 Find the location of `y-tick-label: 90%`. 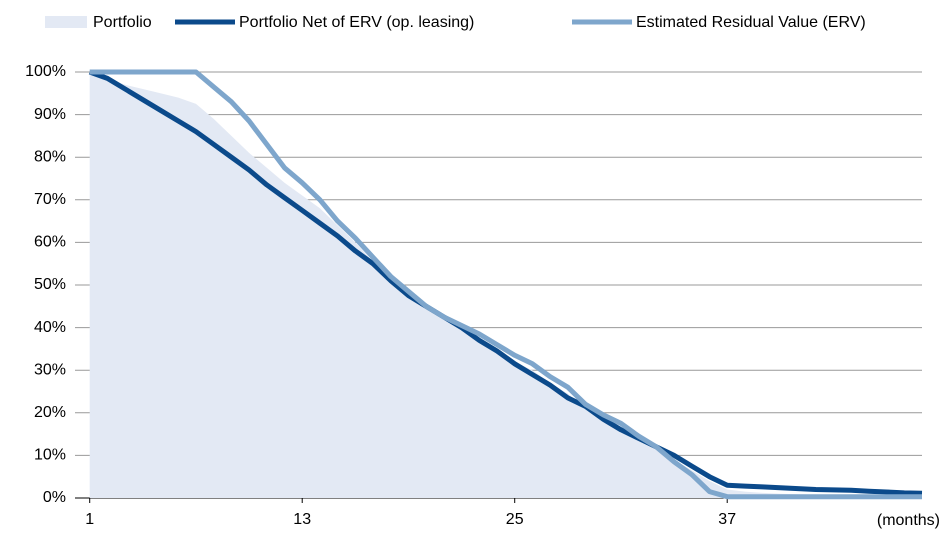

y-tick-label: 90% is located at coordinates (50, 114).